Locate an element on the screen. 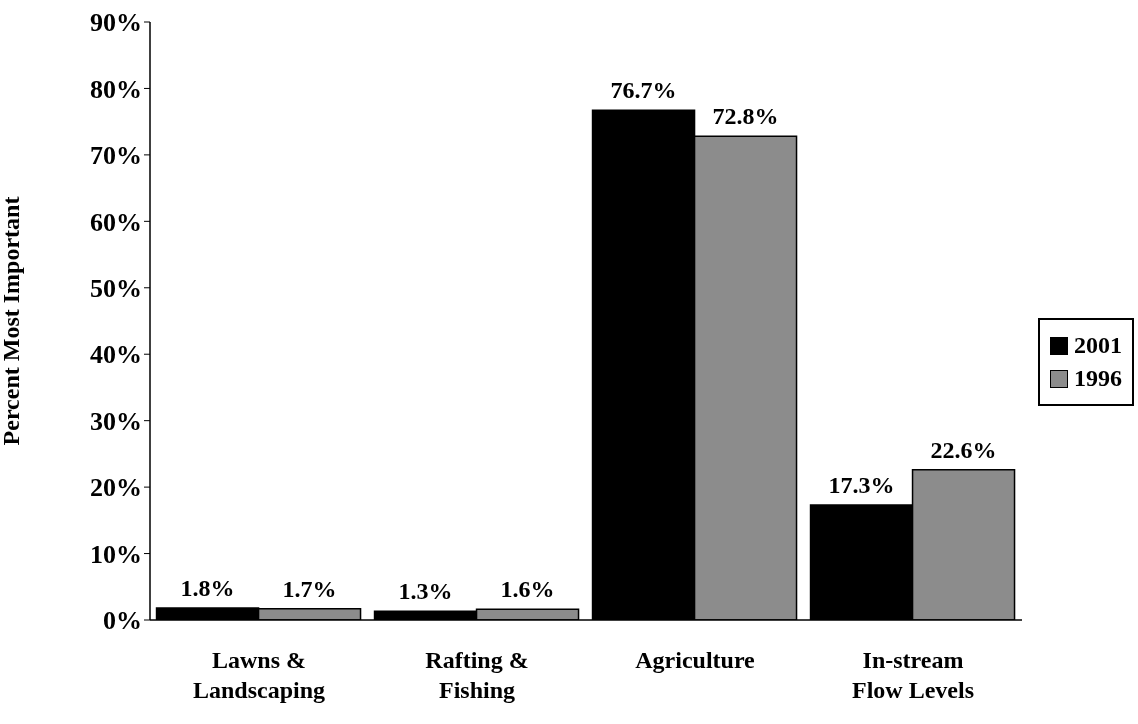  y-tick-label: 50% is located at coordinates (116, 289).